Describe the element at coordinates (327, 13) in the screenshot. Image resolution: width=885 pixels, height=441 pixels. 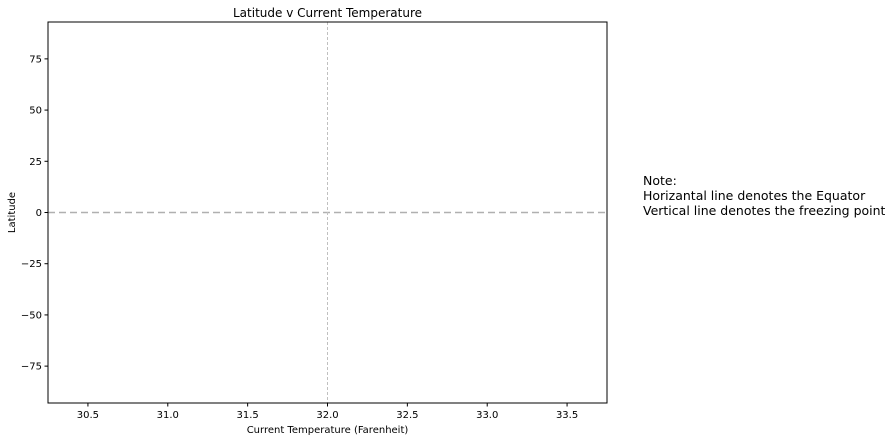
I see `chart-title: Latitude v Current Temperature` at that location.